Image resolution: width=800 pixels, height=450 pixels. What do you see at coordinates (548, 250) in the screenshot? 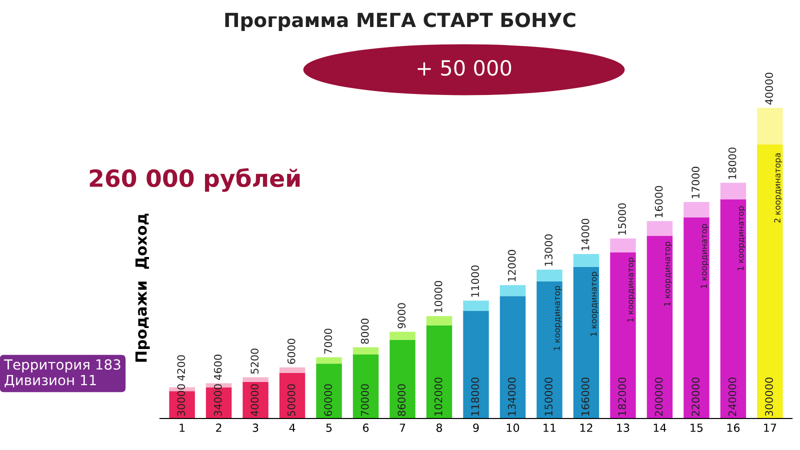
I see `data-label: 13000` at bounding box center [548, 250].